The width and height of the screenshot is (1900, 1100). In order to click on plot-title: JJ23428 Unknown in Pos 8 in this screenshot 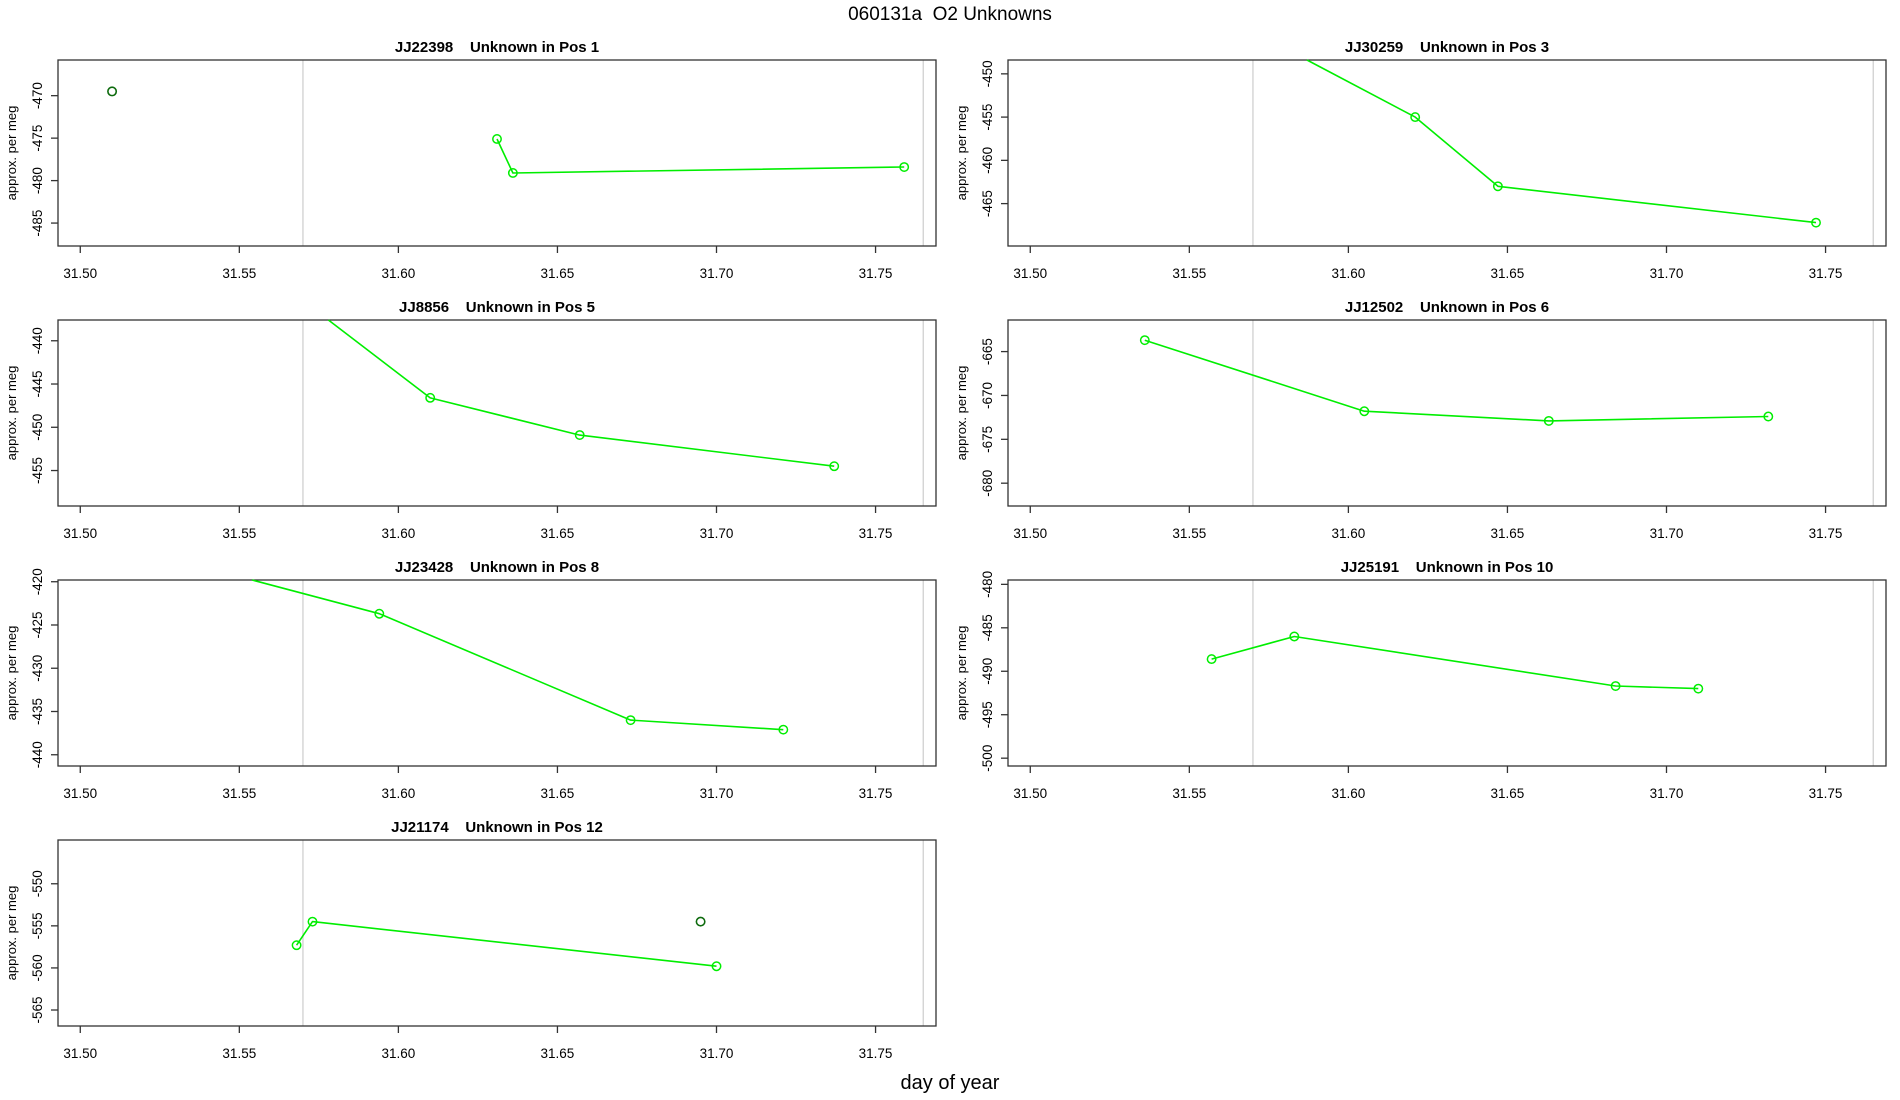, I will do `click(497, 567)`.